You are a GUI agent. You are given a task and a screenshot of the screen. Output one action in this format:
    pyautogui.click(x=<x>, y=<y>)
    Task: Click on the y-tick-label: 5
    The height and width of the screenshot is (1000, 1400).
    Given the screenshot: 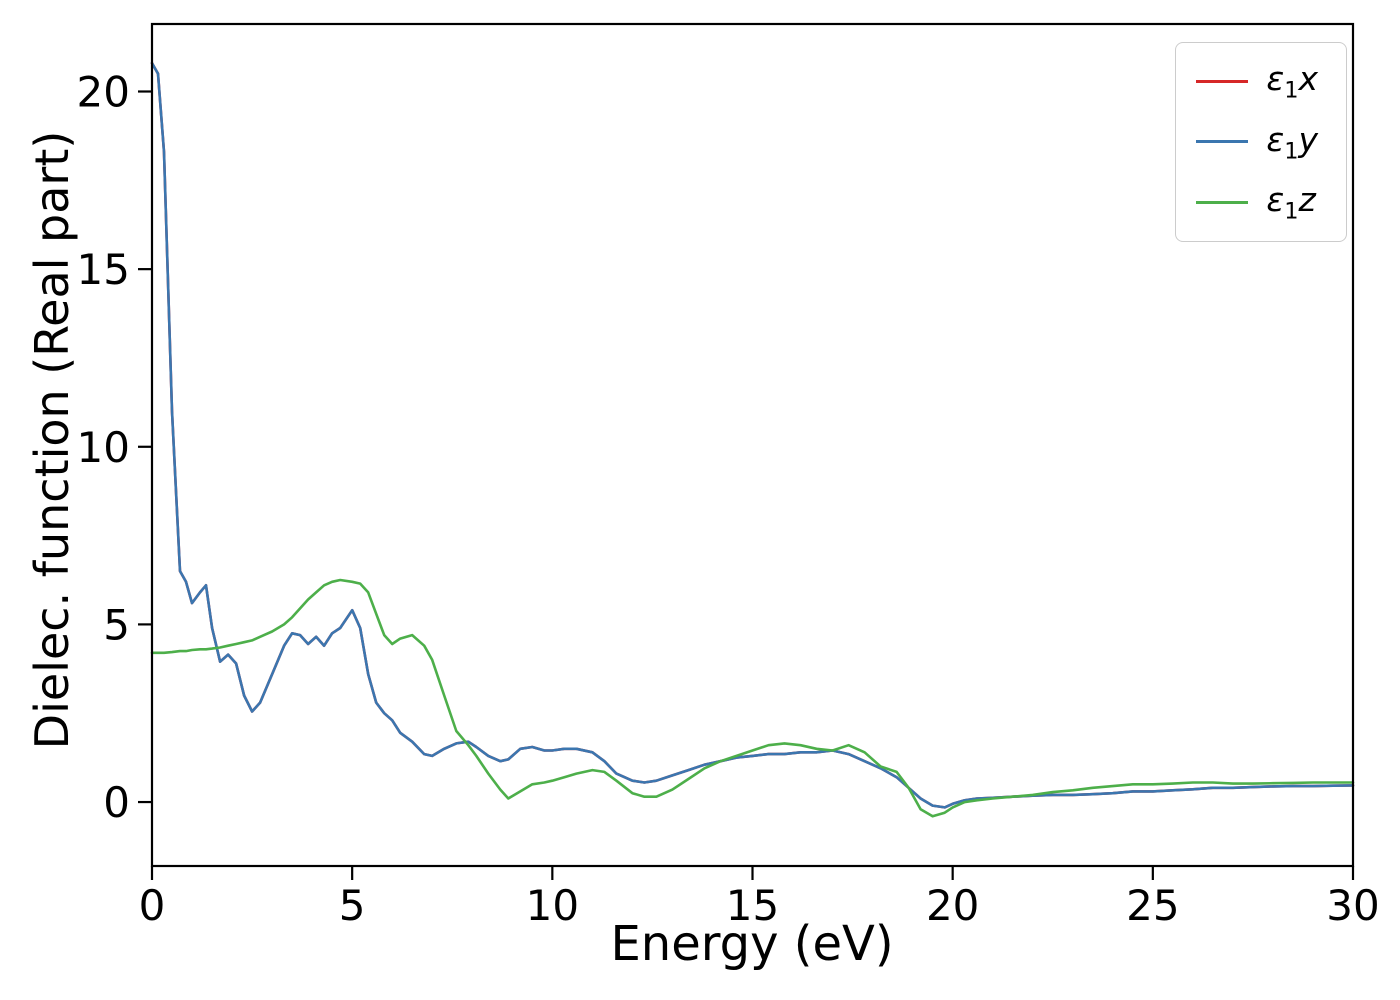 What is the action you would take?
    pyautogui.click(x=116, y=624)
    